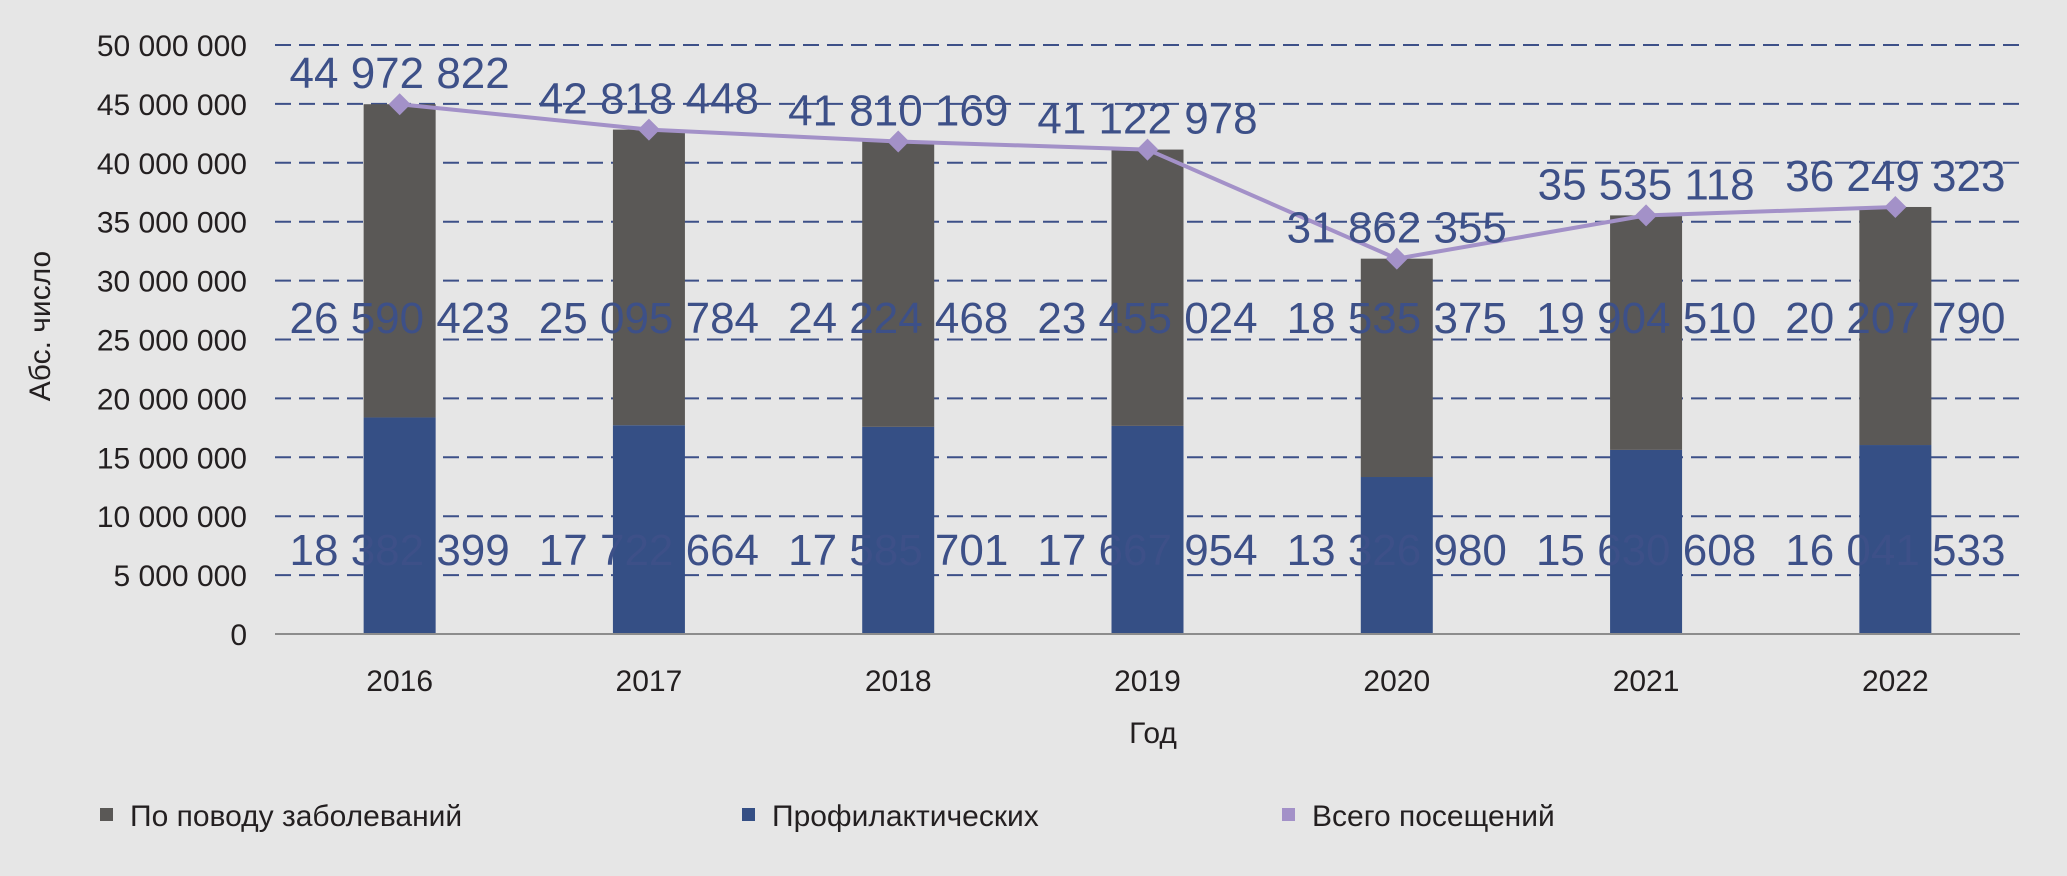 This screenshot has width=2067, height=876. Describe the element at coordinates (172, 517) in the screenshot. I see `y-tick-label: 10 000 000` at that location.